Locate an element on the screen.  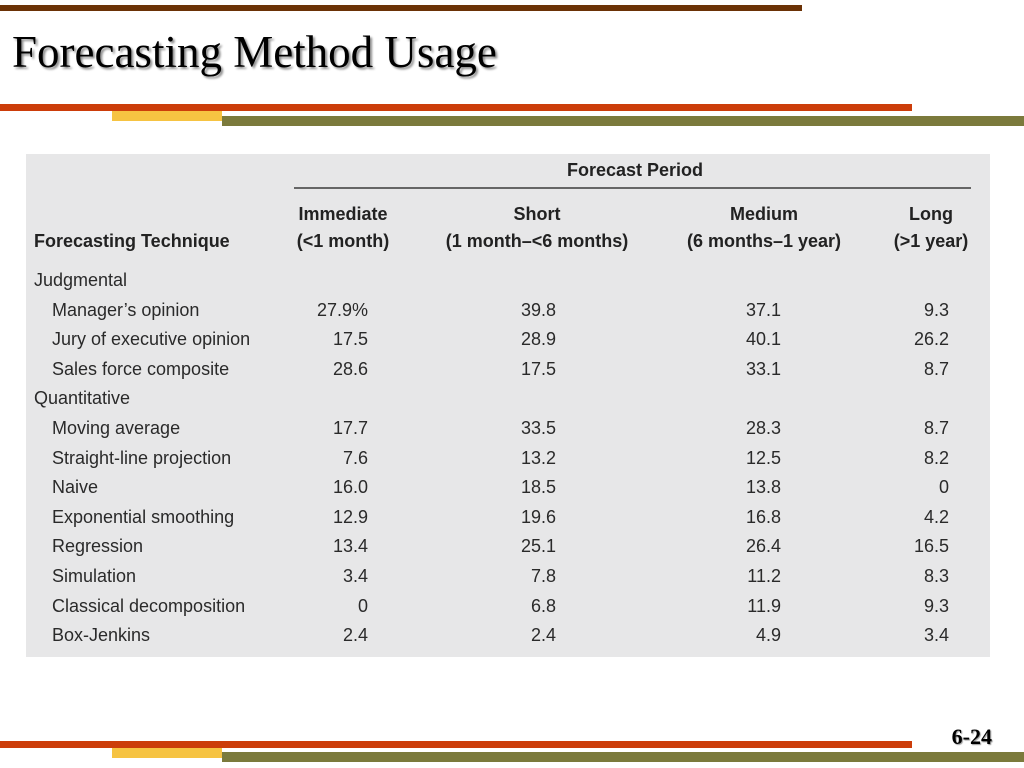
value-cell: 16.5 is located at coordinates (931, 546).